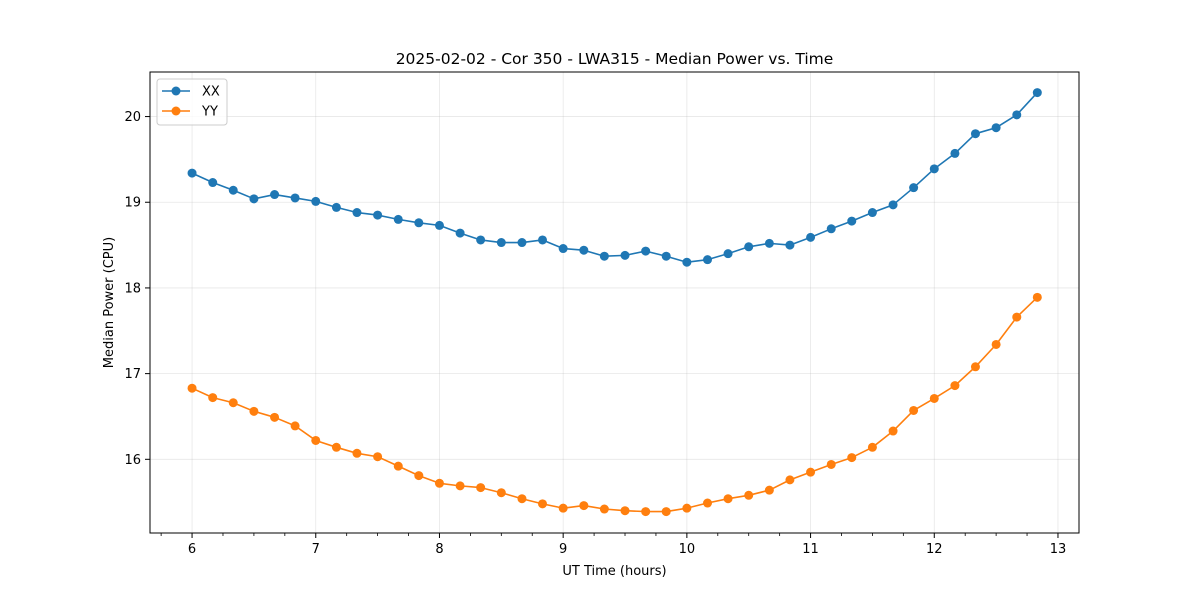 Image resolution: width=1200 pixels, height=600 pixels. I want to click on x-tick-label: 7, so click(316, 549).